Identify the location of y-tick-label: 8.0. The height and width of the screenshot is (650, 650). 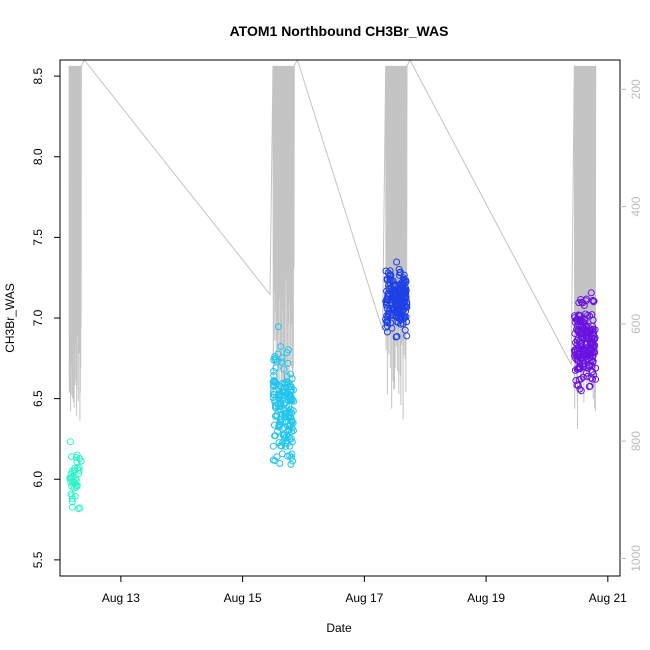
(38, 156).